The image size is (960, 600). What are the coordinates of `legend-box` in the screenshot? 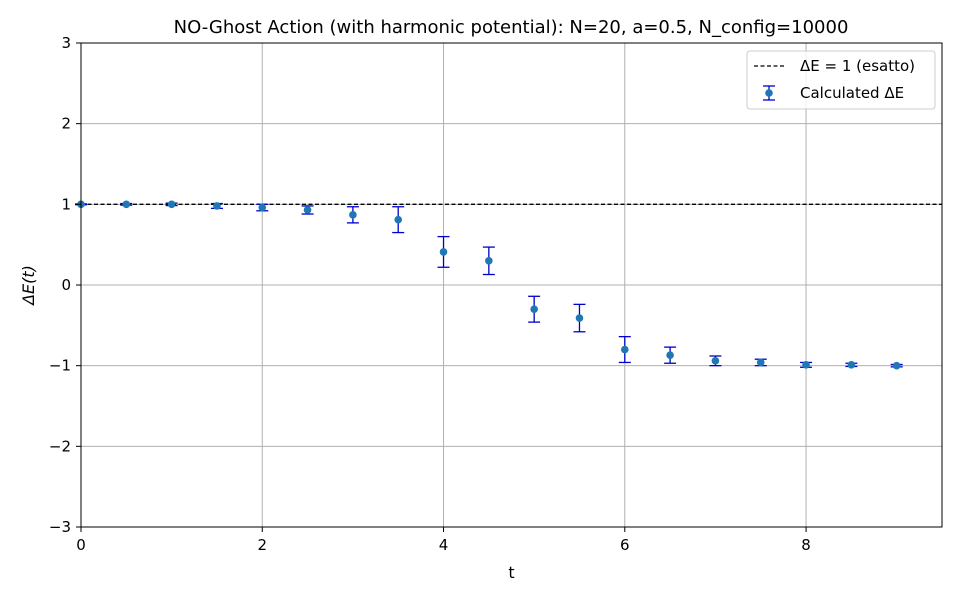 It's located at (841, 80).